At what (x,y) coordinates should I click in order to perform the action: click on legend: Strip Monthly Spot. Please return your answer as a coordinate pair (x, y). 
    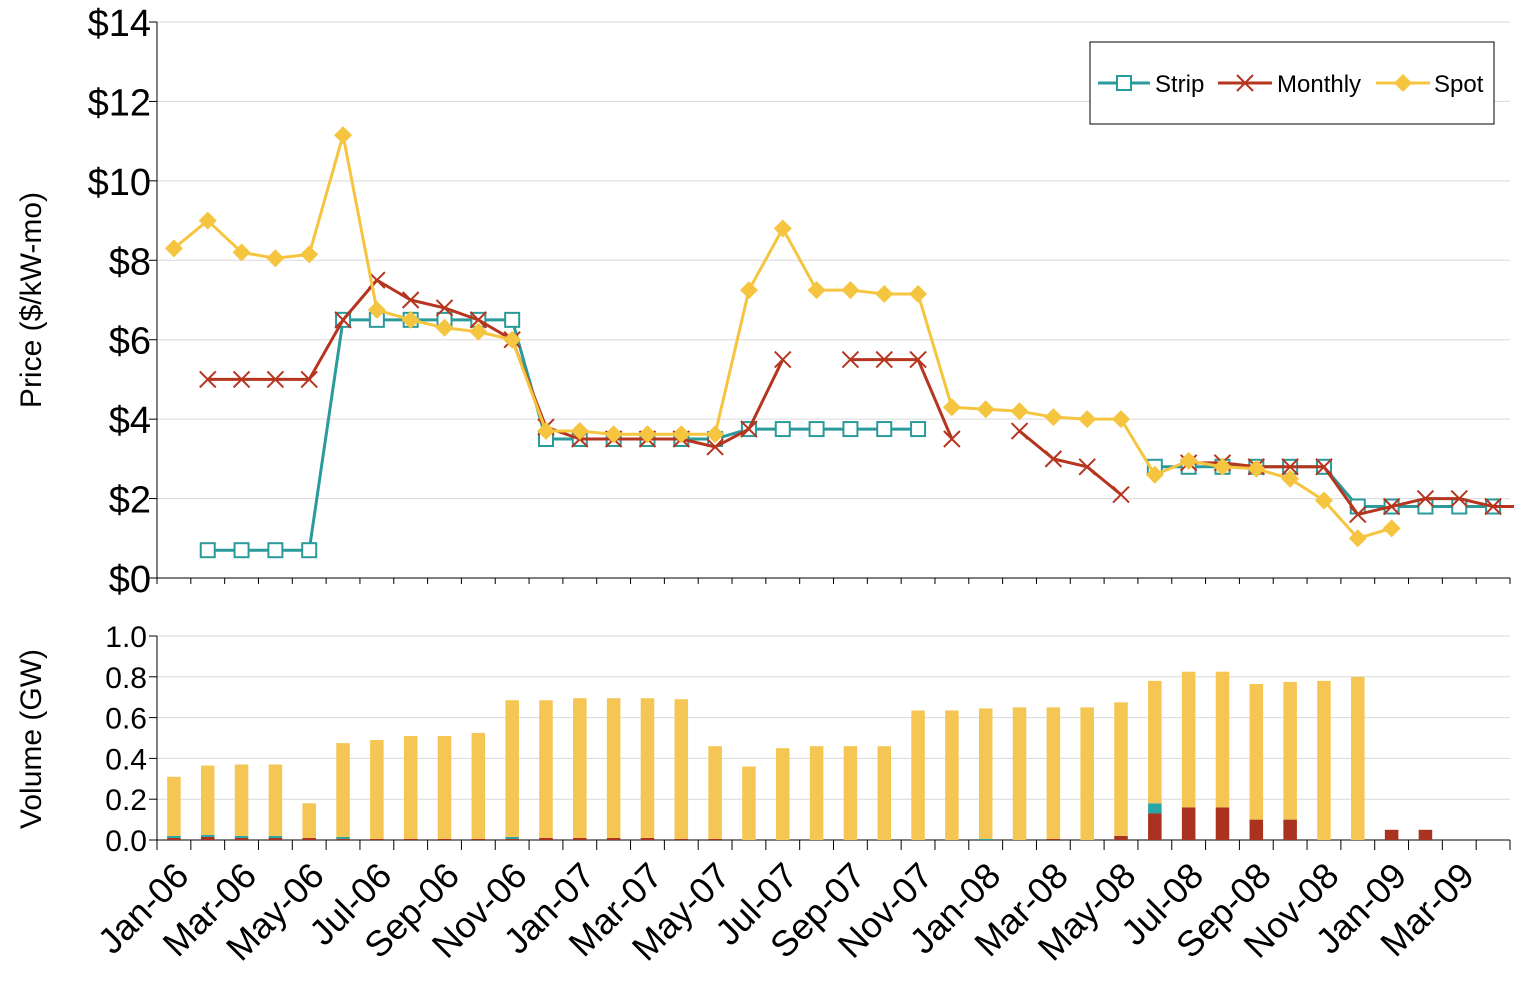
    Looking at the image, I should click on (1292, 83).